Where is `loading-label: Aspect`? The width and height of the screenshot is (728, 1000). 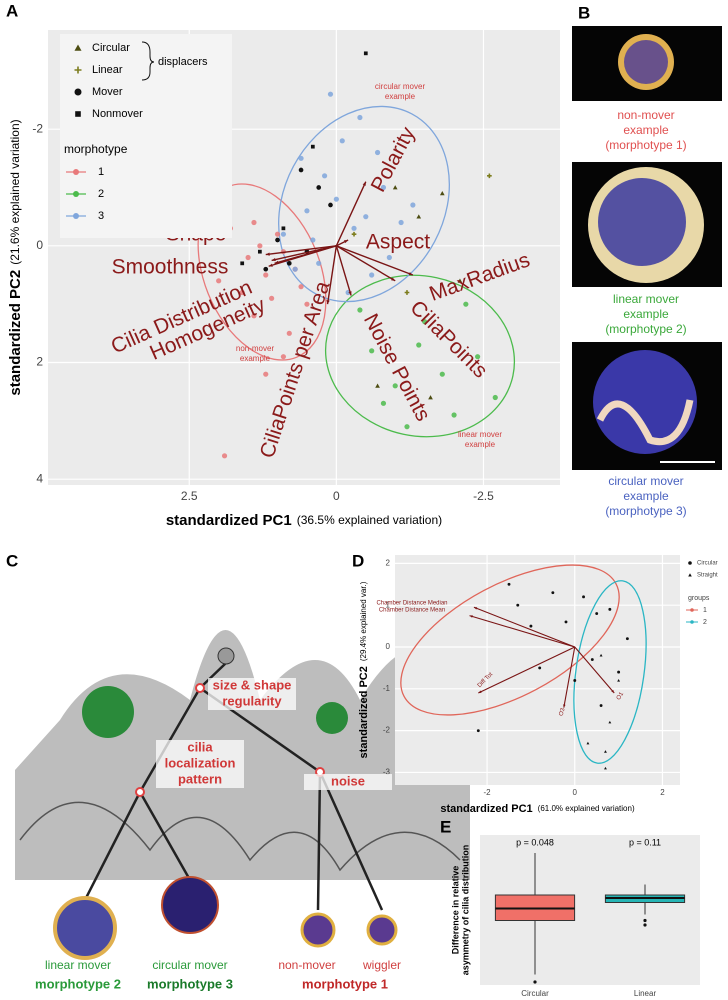 loading-label: Aspect is located at coordinates (398, 242).